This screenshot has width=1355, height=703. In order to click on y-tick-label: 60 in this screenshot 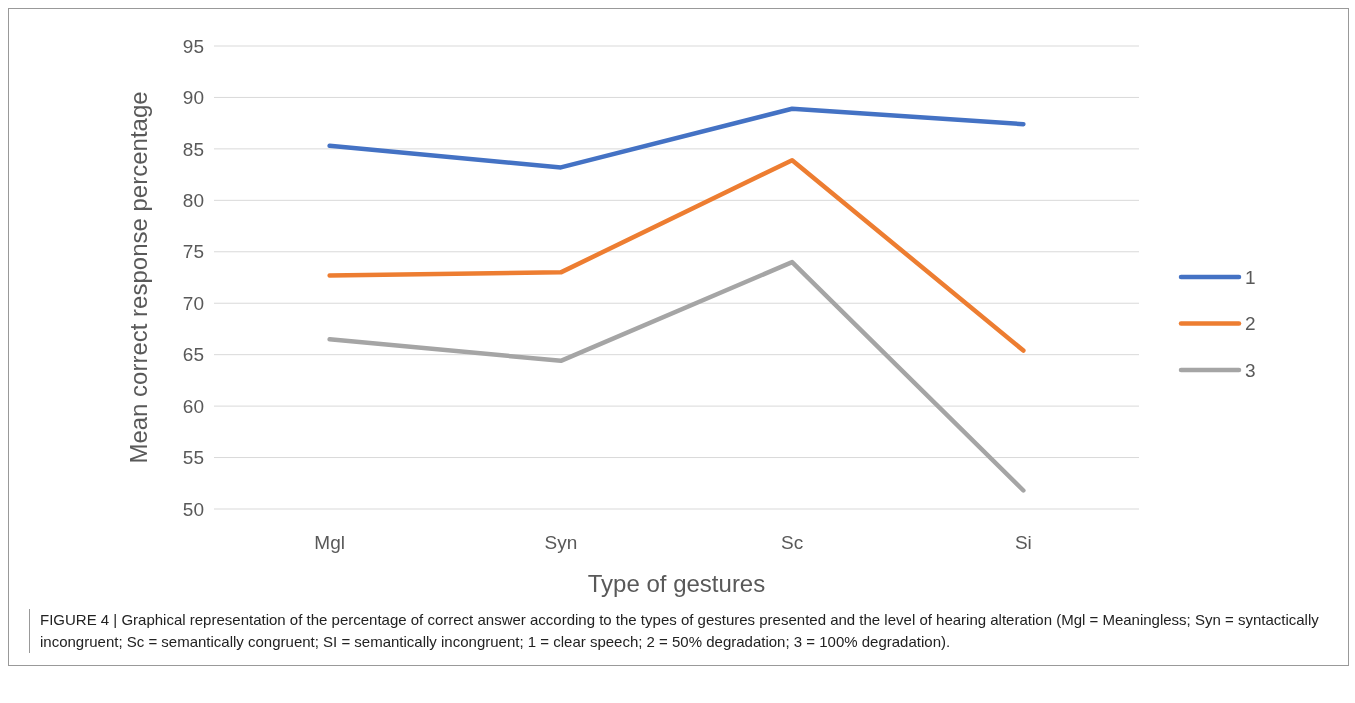, I will do `click(193, 406)`.